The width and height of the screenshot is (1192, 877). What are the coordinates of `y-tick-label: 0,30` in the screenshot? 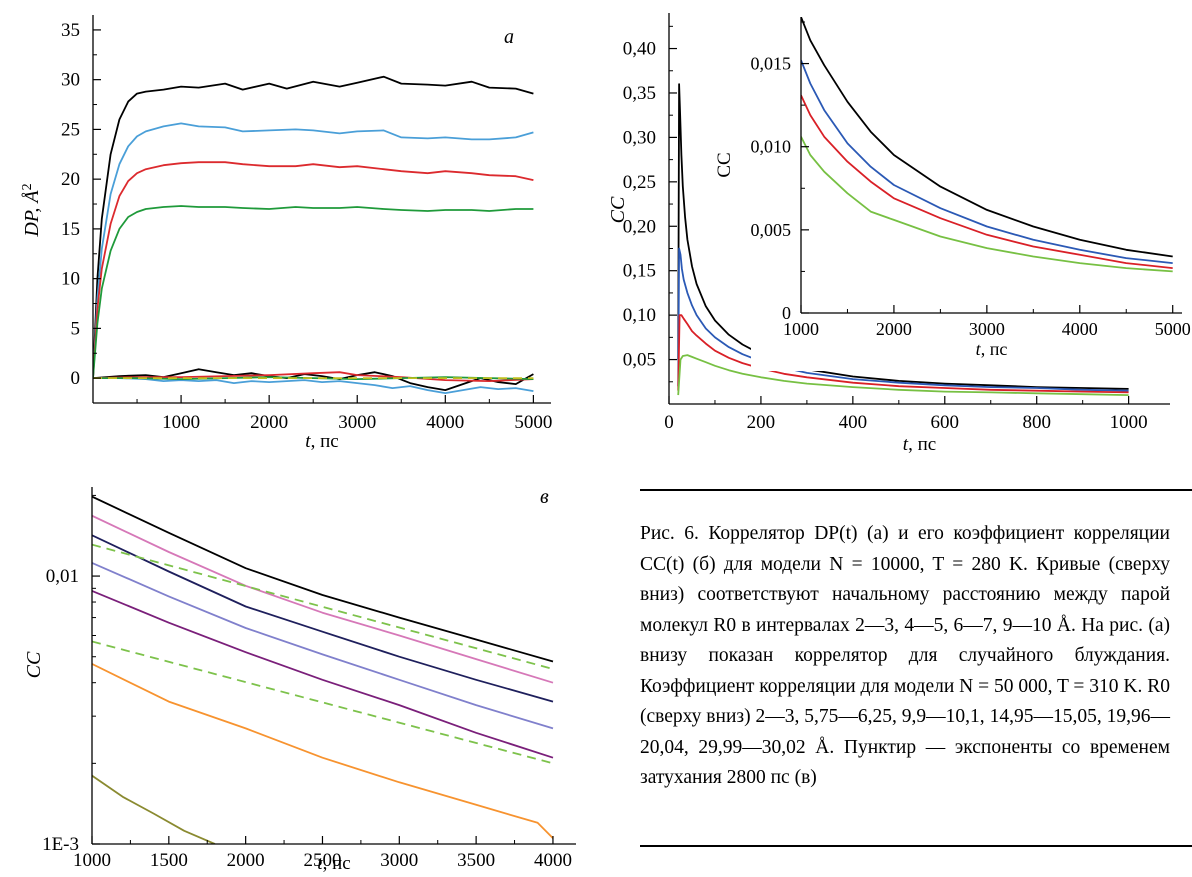 It's located at (639, 137).